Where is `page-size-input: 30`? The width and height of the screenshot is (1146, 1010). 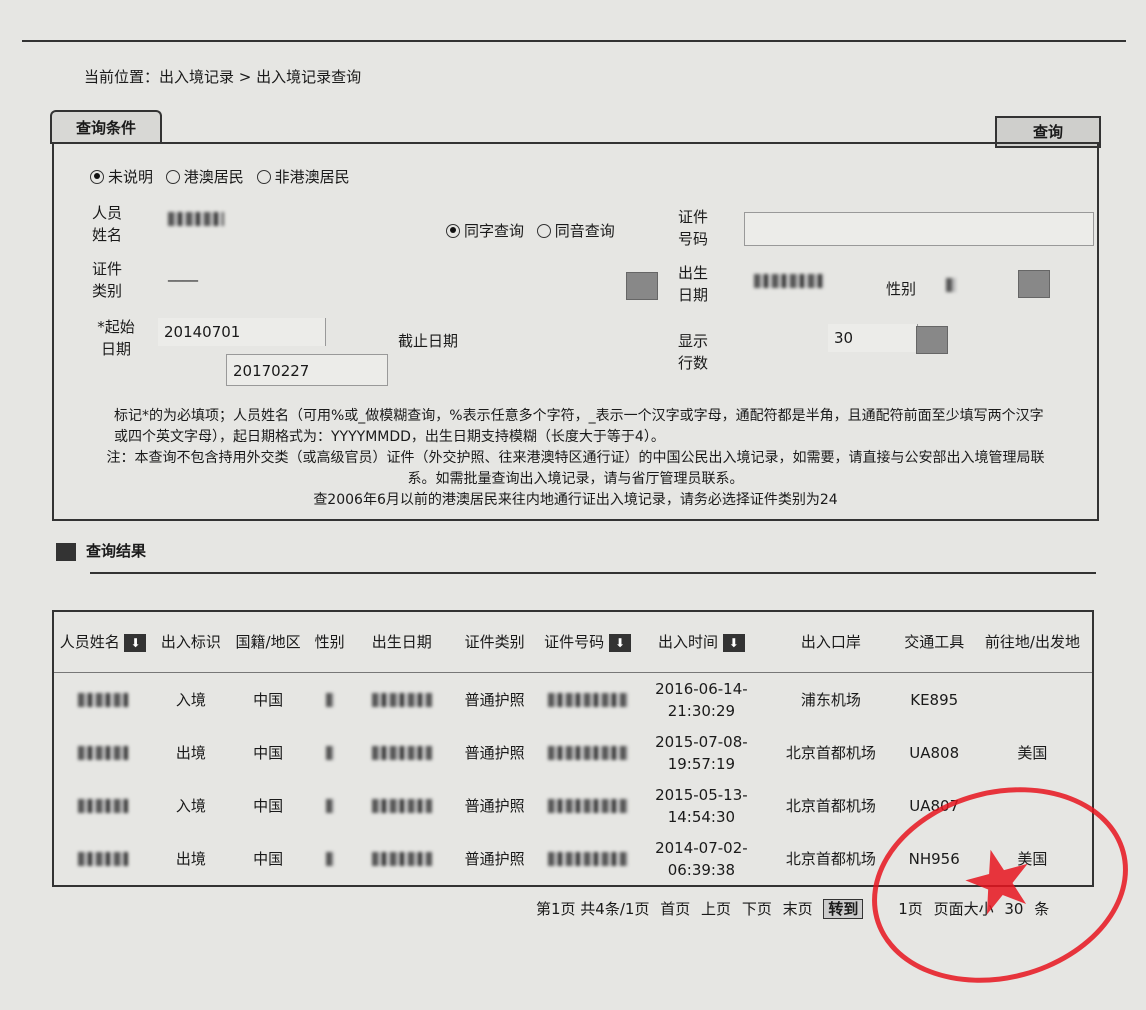
page-size-input: 30 is located at coordinates (1014, 909).